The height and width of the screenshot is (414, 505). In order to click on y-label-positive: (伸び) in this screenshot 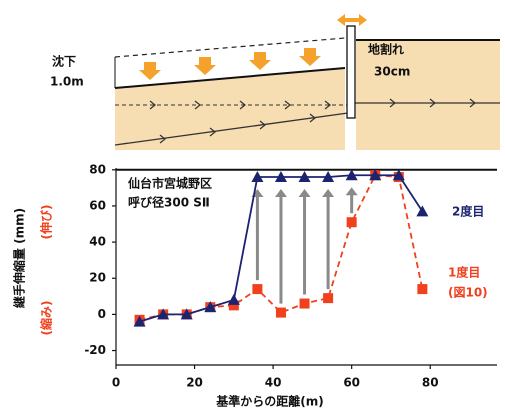, I will do `click(46, 222)`.